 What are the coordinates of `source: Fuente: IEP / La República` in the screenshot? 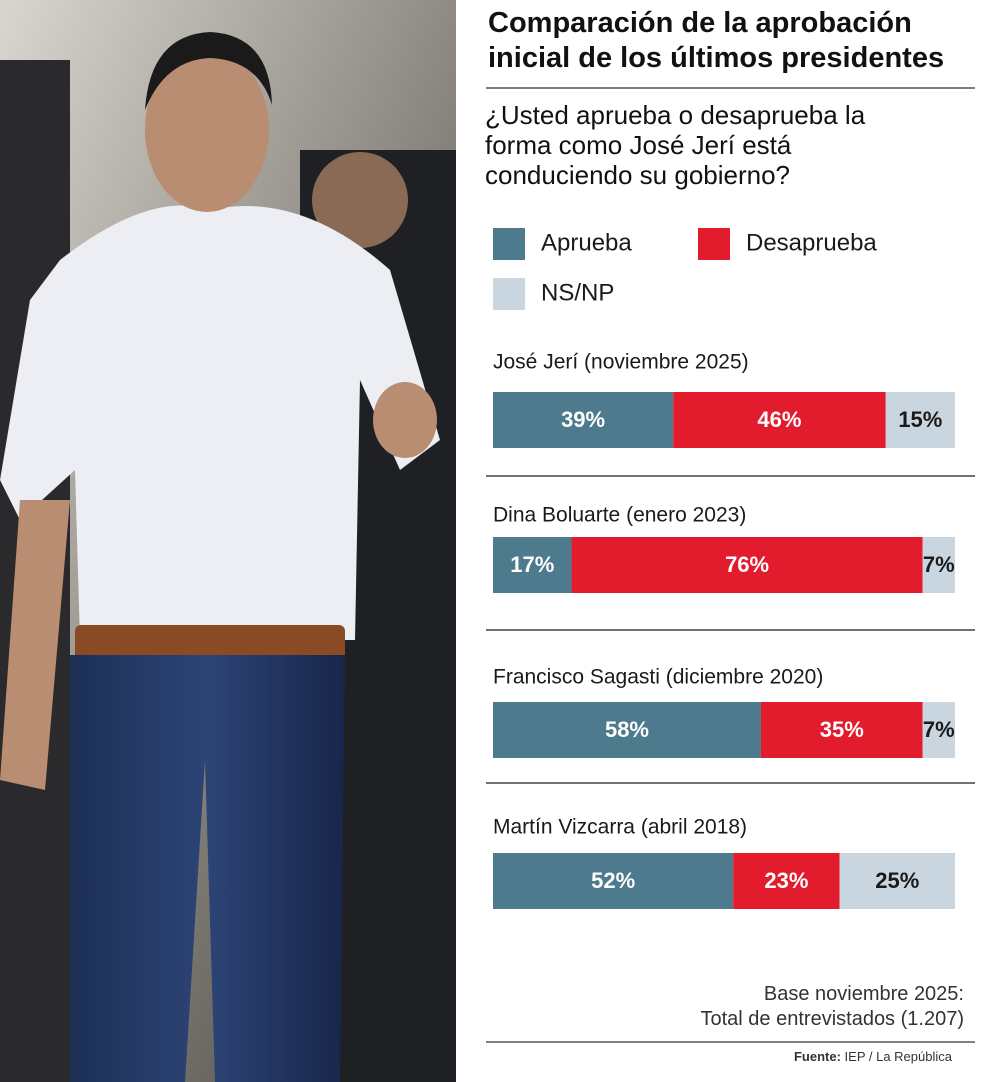 It's located at (873, 1056).